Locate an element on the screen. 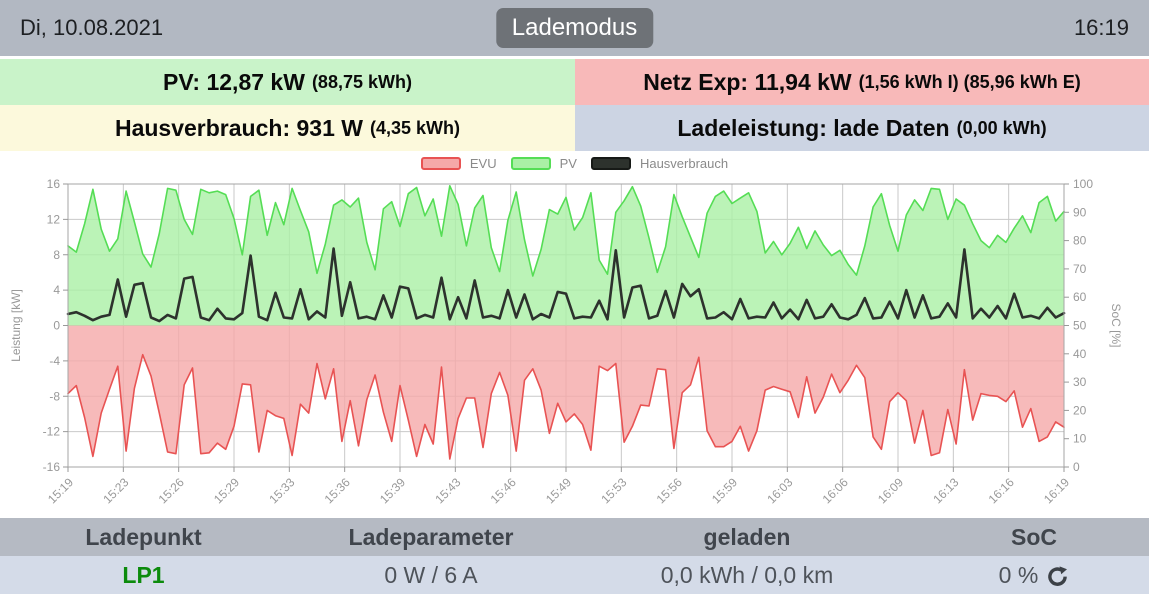  svg-text: 15:49 is located at coordinates (558, 490).